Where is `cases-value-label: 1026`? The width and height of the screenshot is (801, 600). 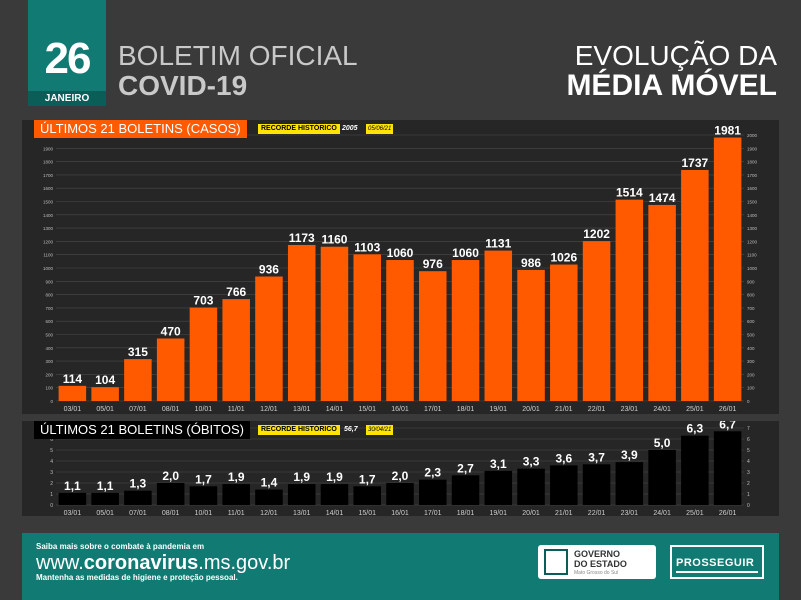 cases-value-label: 1026 is located at coordinates (563, 258).